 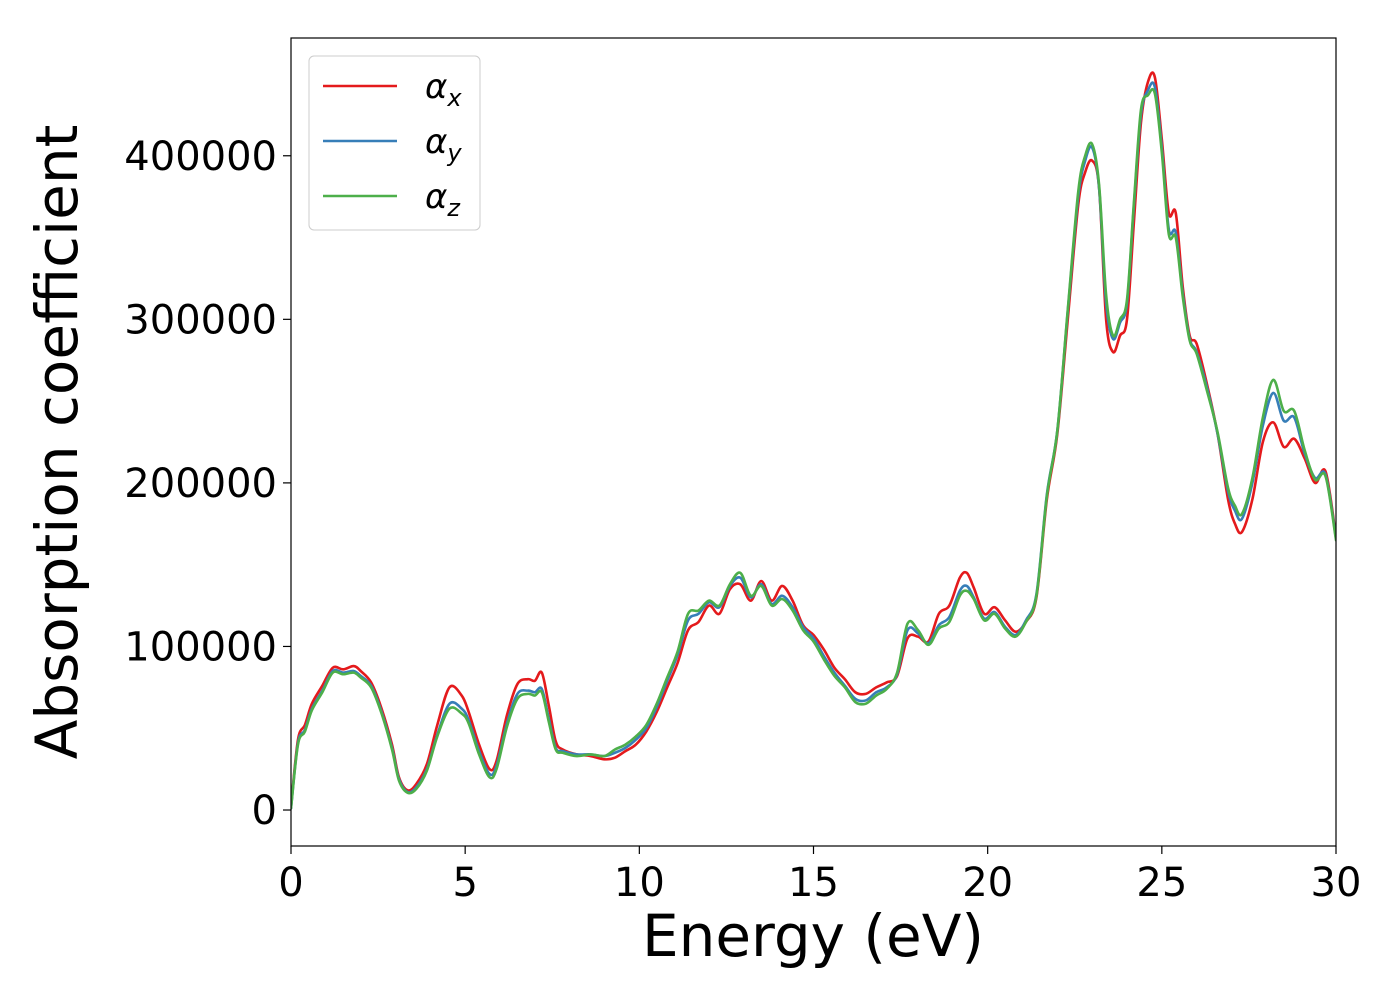 I want to click on y-tick-label: 400000, so click(x=200, y=157).